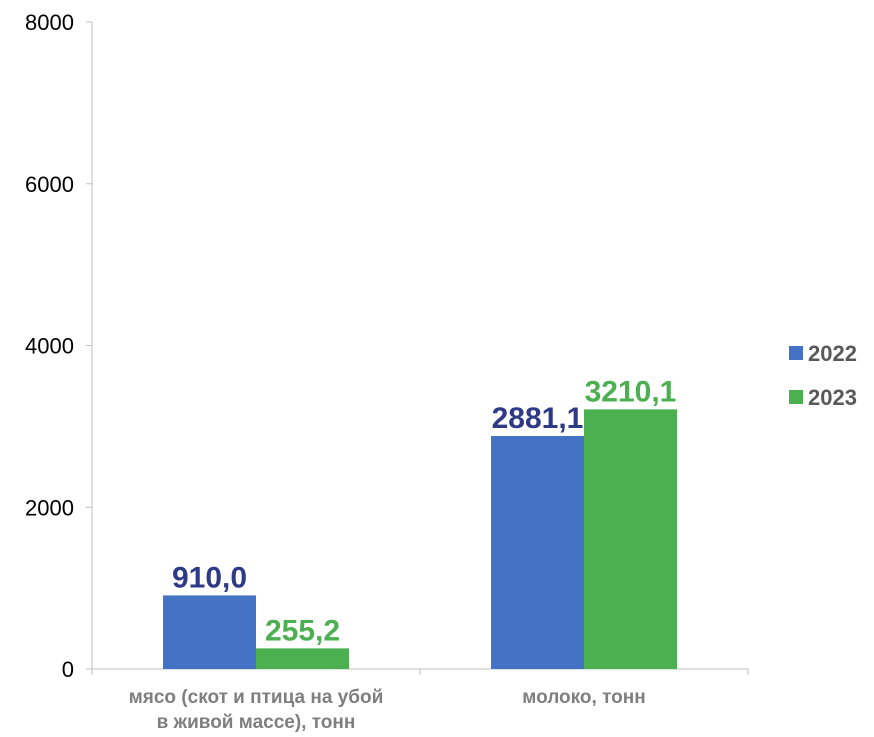  What do you see at coordinates (209, 577) in the screenshot?
I see `data-label: 910,0` at bounding box center [209, 577].